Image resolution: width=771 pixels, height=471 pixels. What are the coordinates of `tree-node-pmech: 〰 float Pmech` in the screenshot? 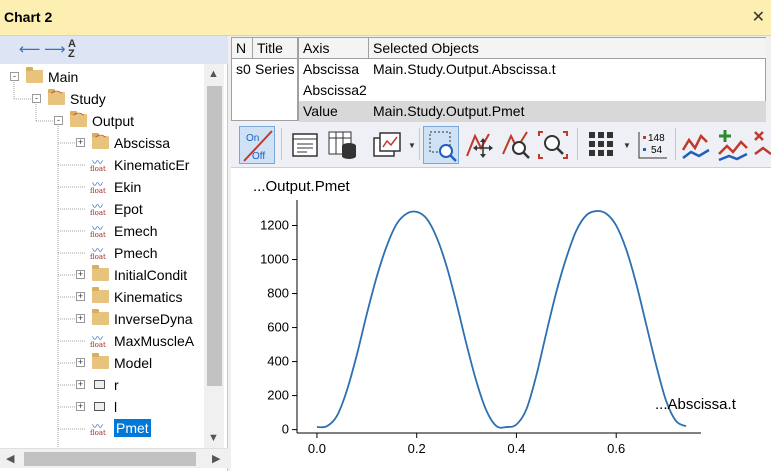 It's located at (102, 253).